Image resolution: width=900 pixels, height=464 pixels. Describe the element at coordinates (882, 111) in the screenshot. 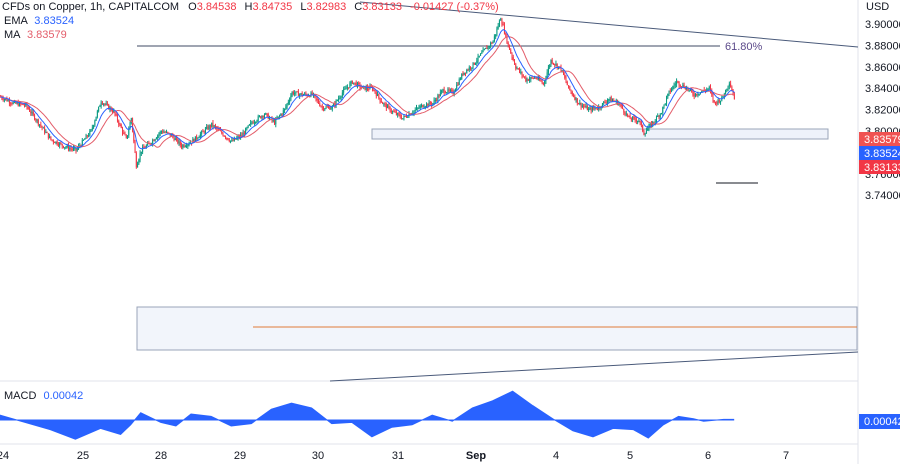

I see `price-tick-label: 3.82000` at that location.